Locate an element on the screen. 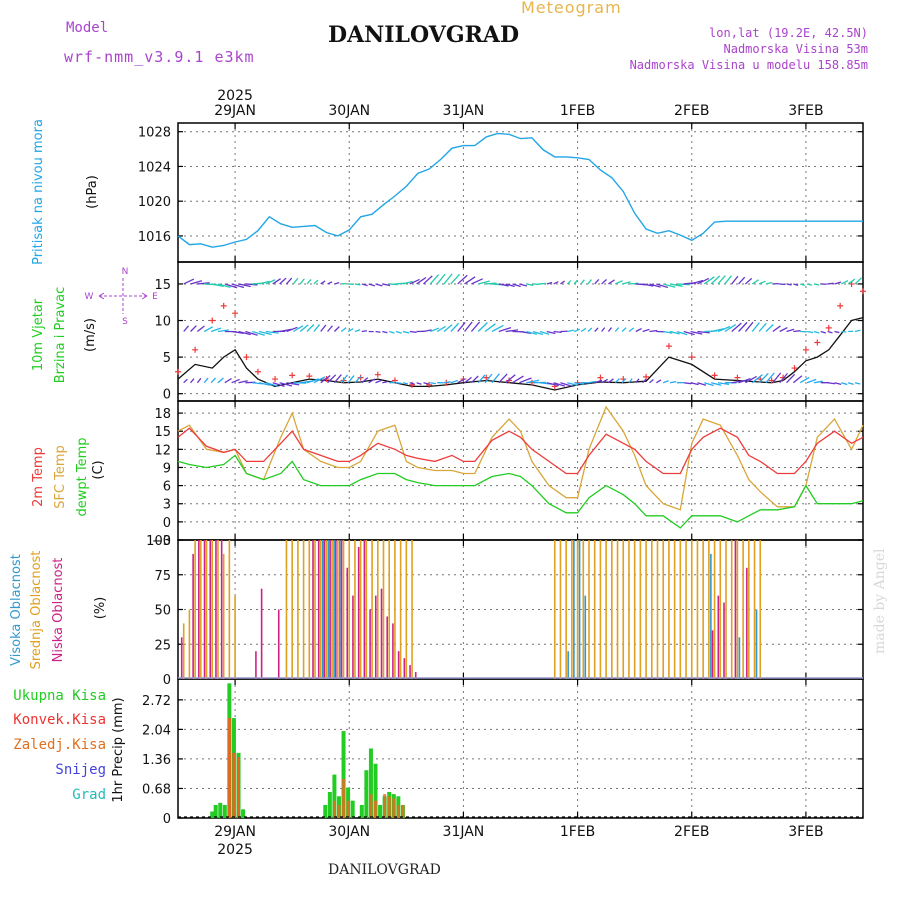 Image resolution: width=900 pixels, height=900 pixels. top-day-label: 1FEB is located at coordinates (577, 111).